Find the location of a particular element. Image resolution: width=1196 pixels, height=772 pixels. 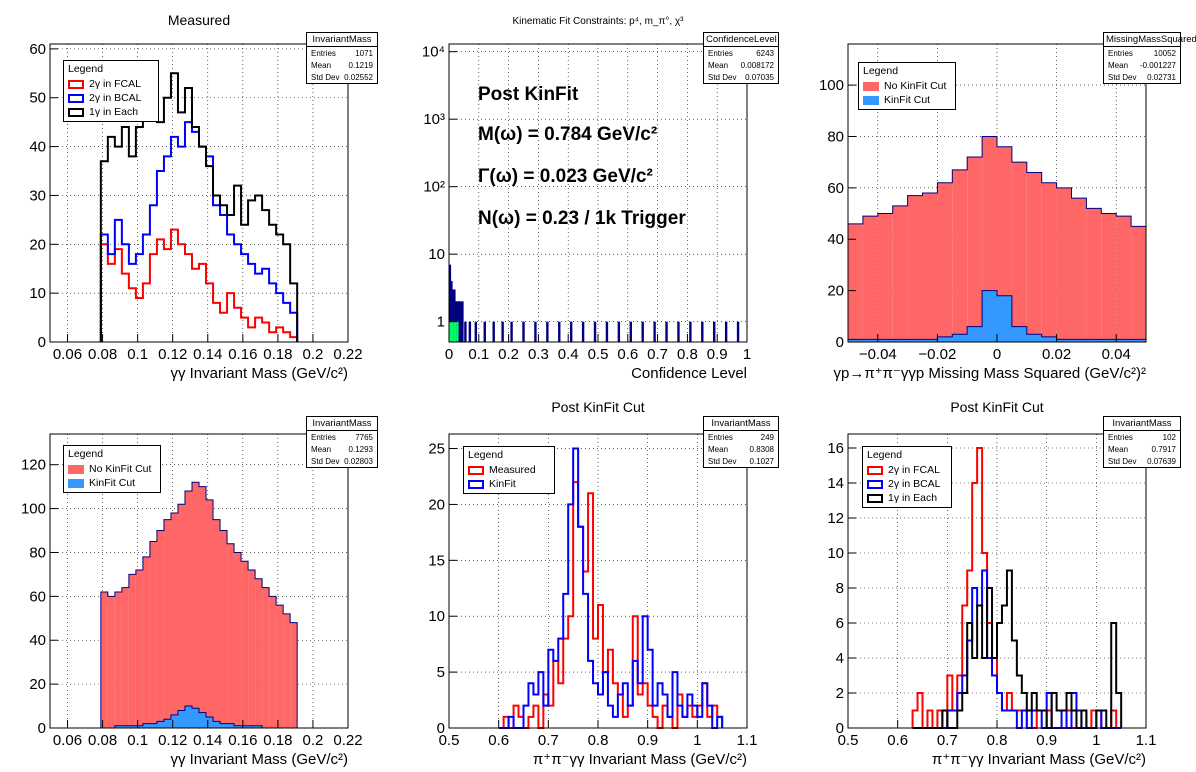

panel-title: Post KinFit Cut is located at coordinates (996, 407).